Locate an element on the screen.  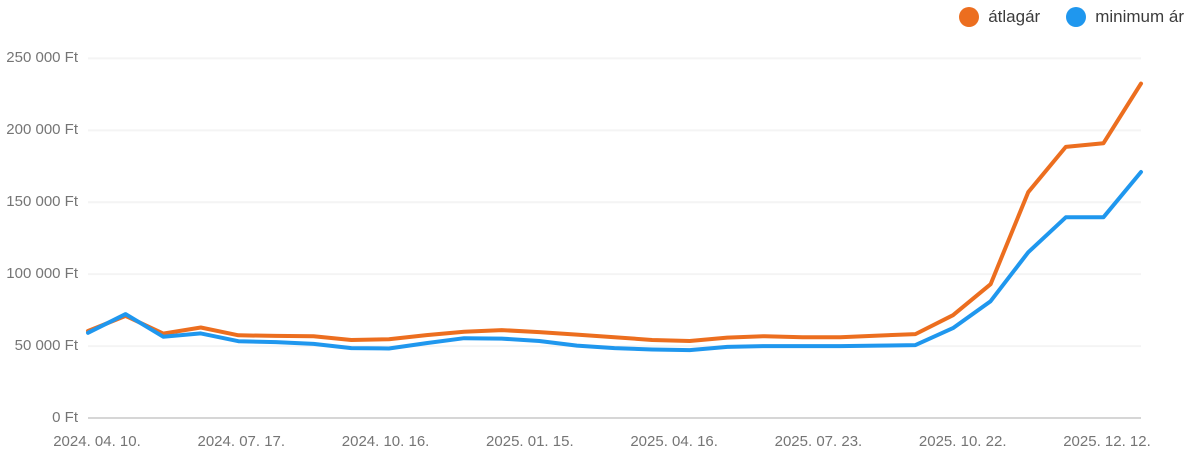
legend-label-average-price: átlagár is located at coordinates (1014, 16).